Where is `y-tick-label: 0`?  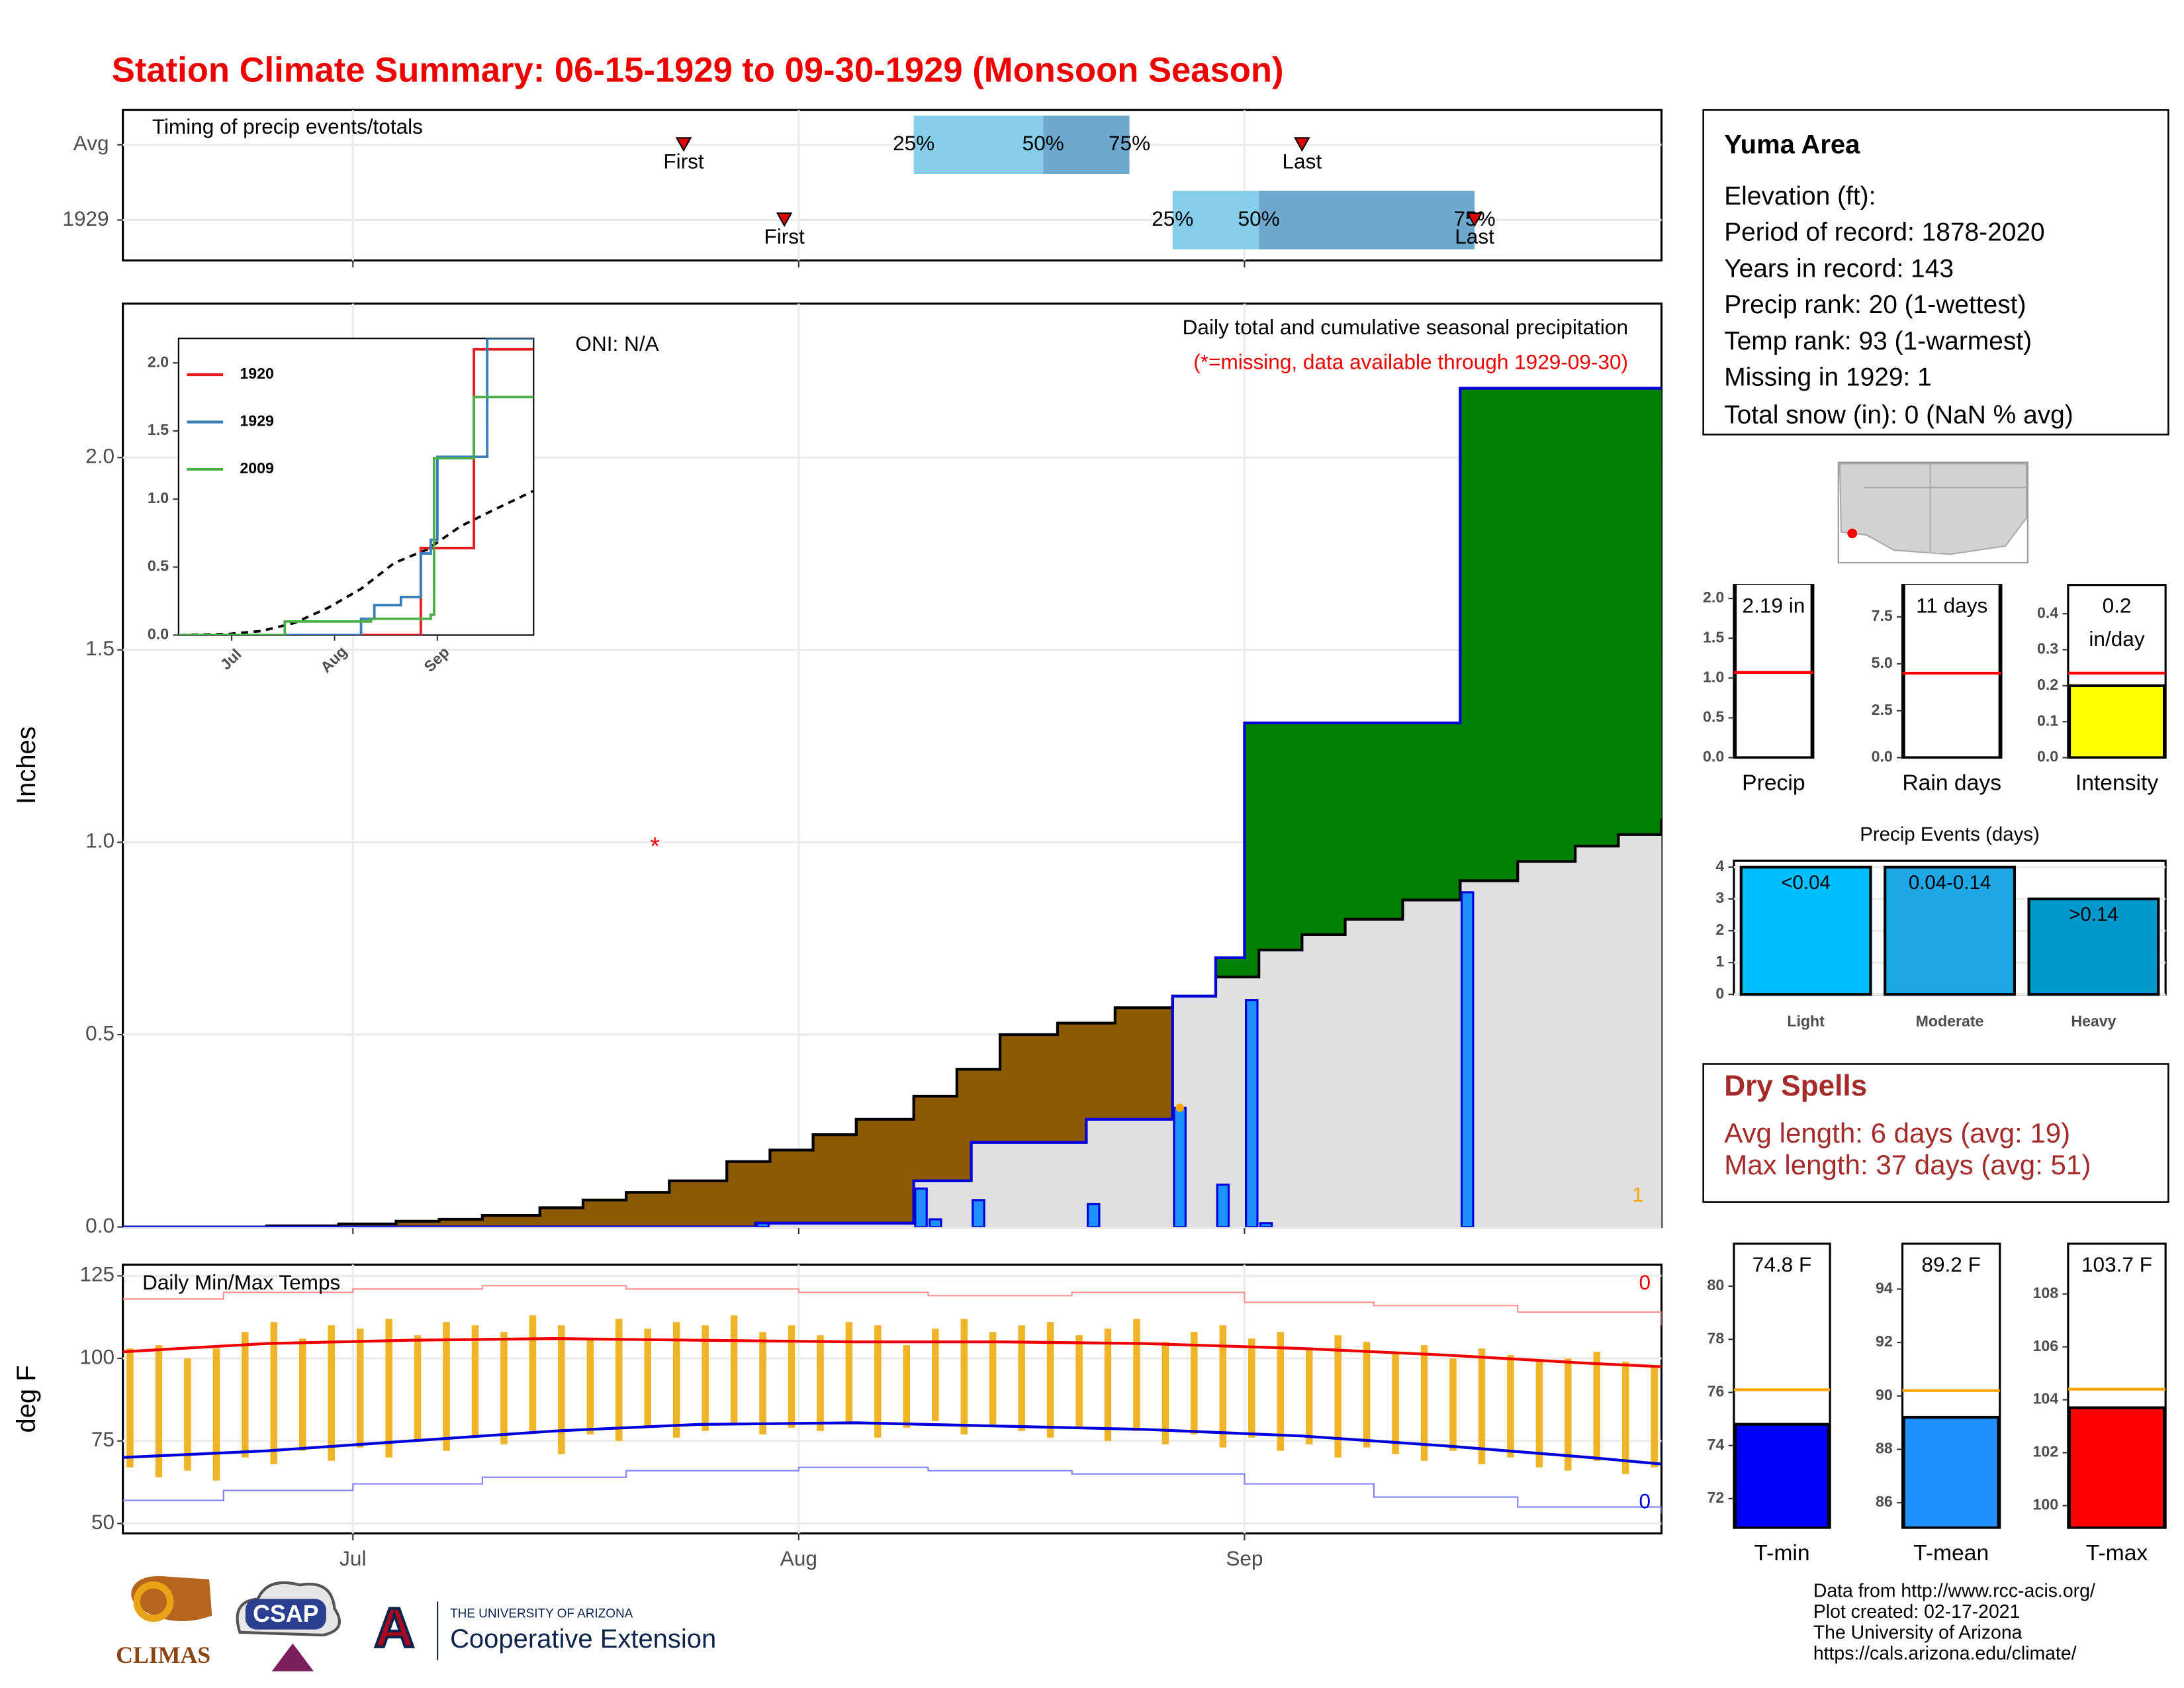 y-tick-label: 0 is located at coordinates (1720, 993).